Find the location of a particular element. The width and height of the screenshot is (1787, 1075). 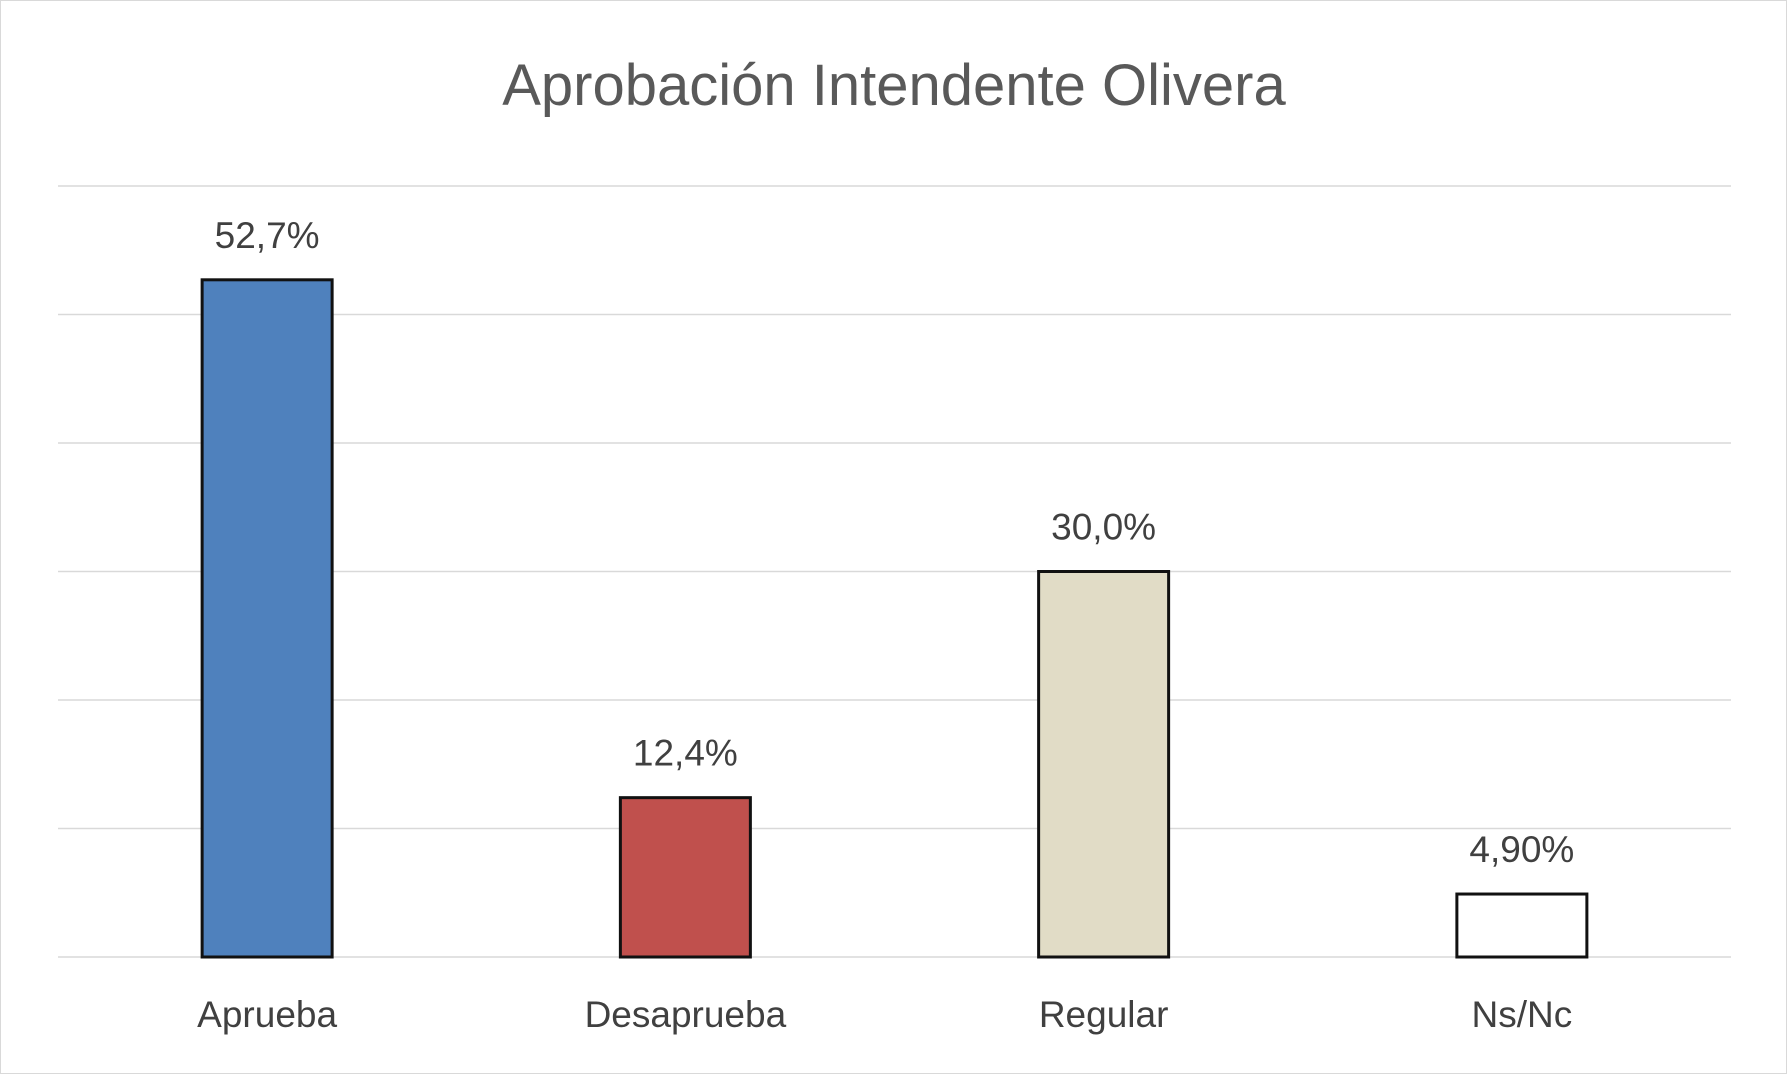

data-label: 12,4% is located at coordinates (685, 753).